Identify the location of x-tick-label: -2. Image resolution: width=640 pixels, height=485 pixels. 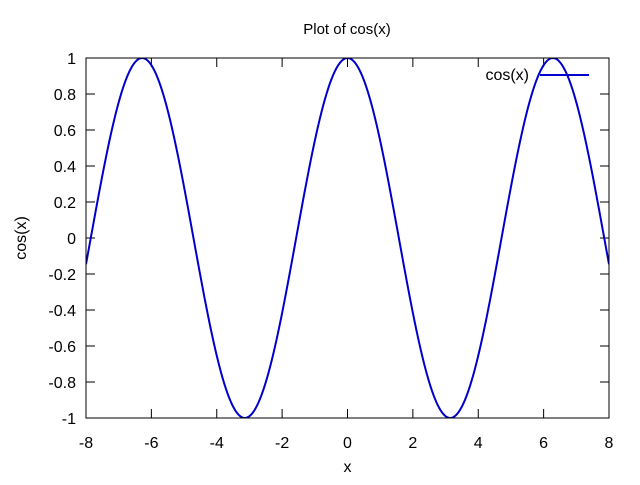
(282, 443).